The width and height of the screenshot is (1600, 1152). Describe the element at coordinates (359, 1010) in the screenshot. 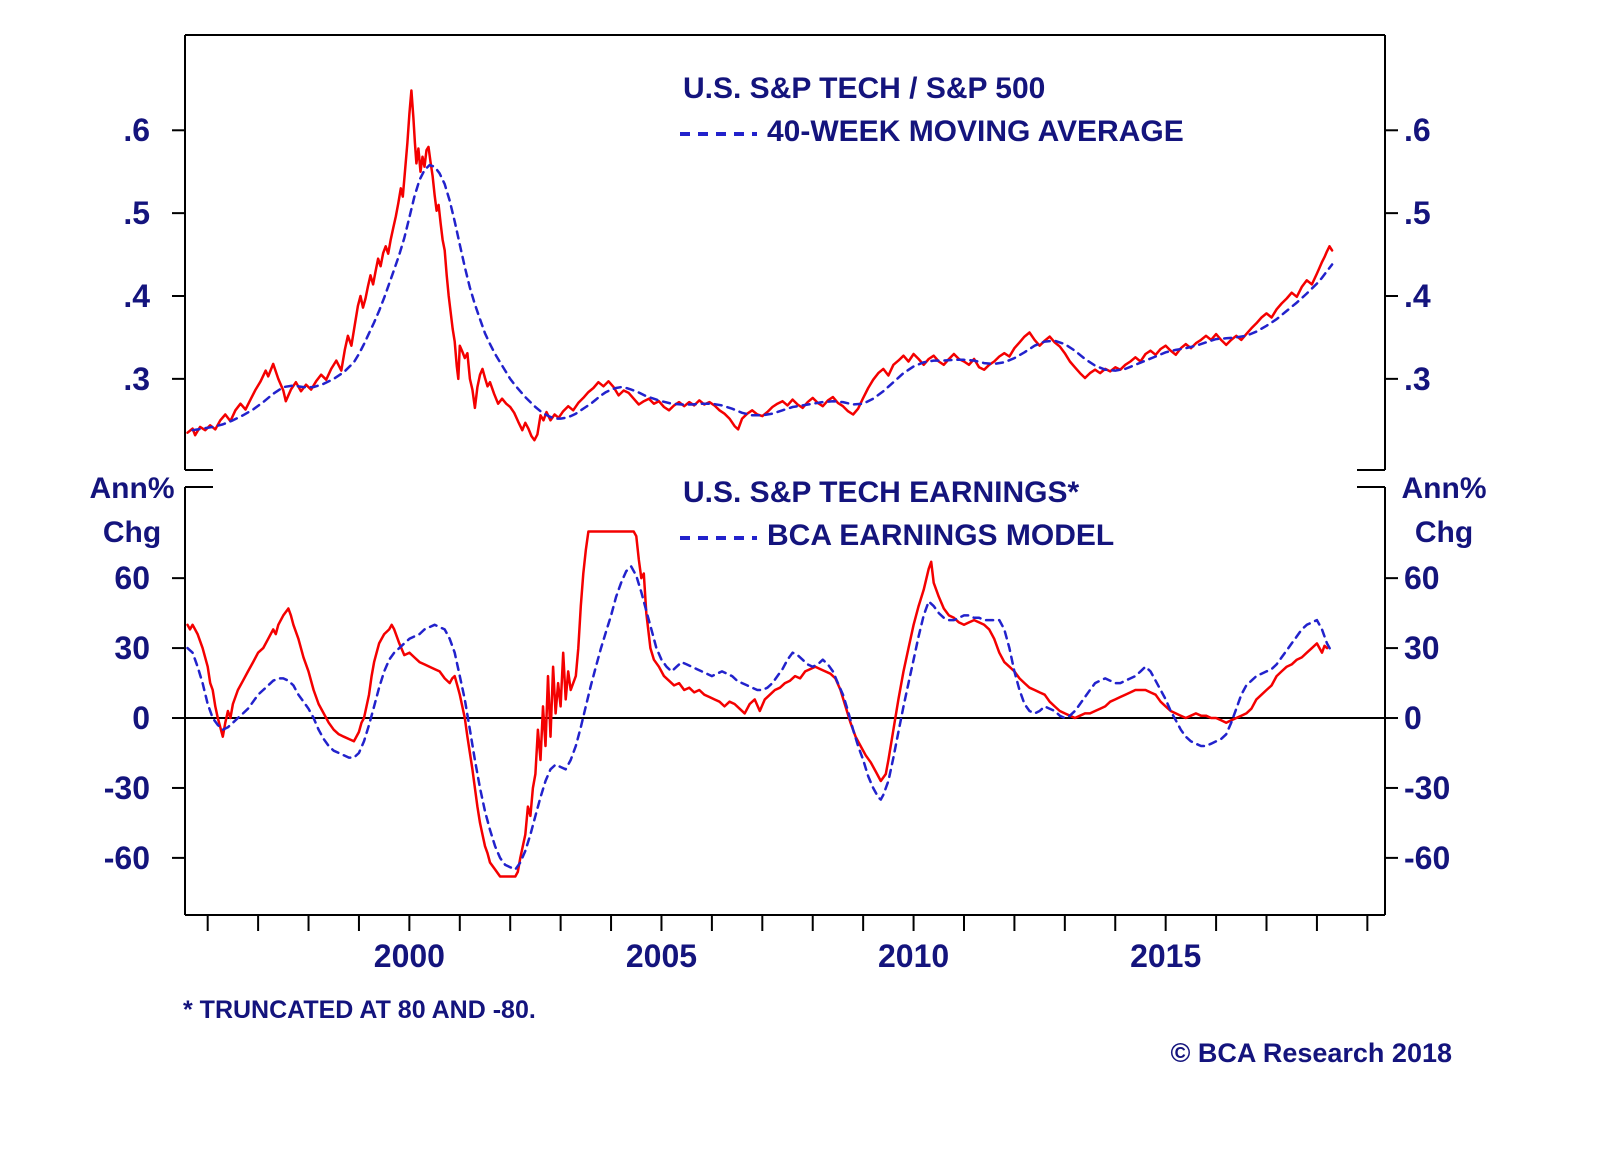

I see `footnote: * TRUNCATED AT 80 AND -80.` at that location.